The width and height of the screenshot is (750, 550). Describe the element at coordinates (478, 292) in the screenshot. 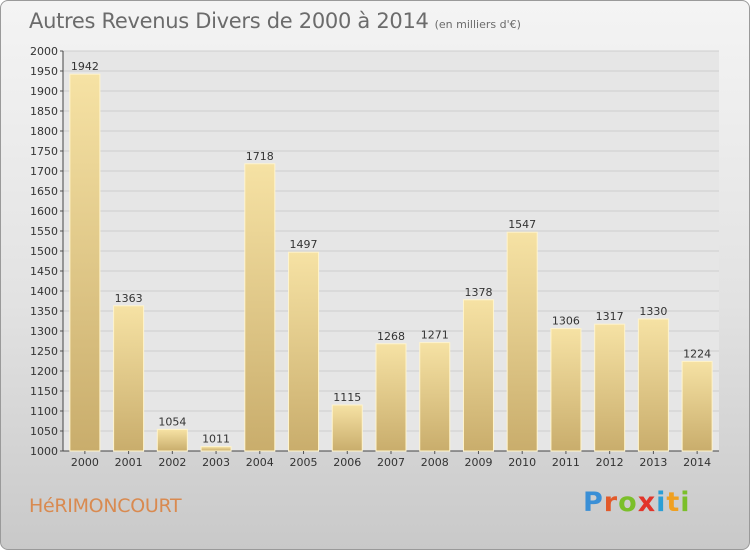

I see `bar-value-label: 1378` at that location.